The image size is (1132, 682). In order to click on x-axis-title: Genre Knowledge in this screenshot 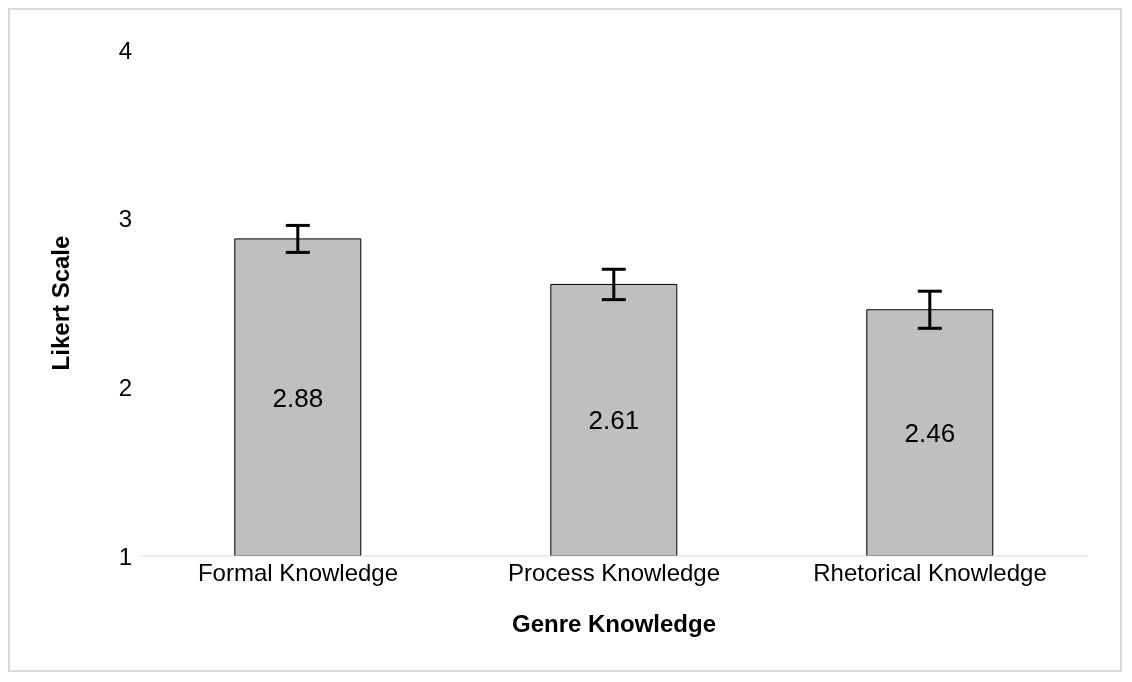, I will do `click(614, 623)`.